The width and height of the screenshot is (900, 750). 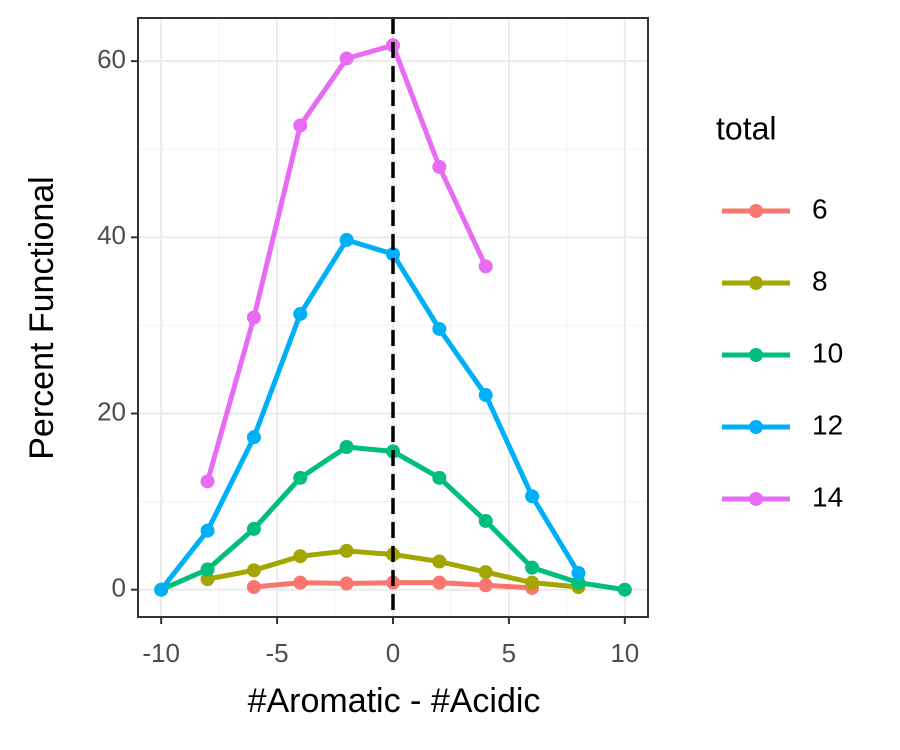 What do you see at coordinates (827, 352) in the screenshot?
I see `legend-label: 10` at bounding box center [827, 352].